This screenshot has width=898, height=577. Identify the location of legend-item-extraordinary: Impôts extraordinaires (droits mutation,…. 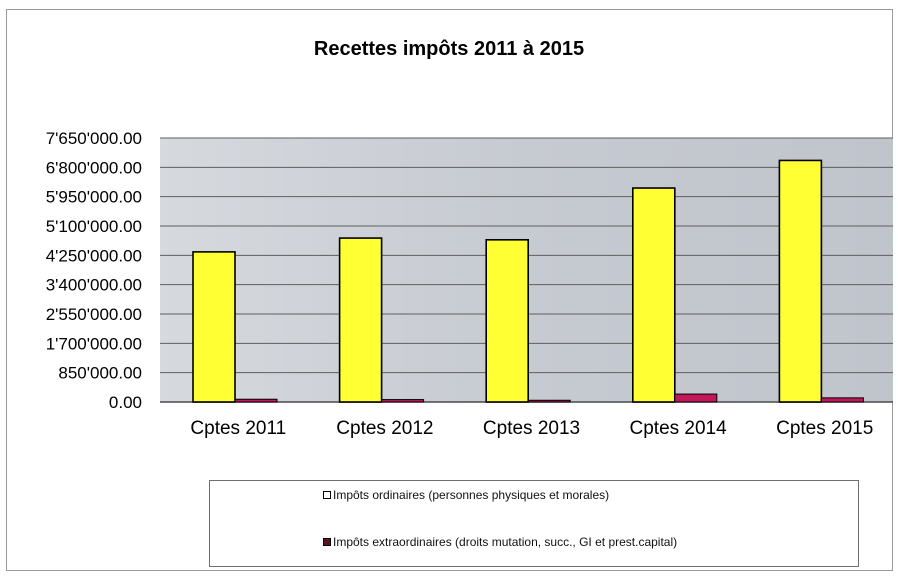
(500, 542).